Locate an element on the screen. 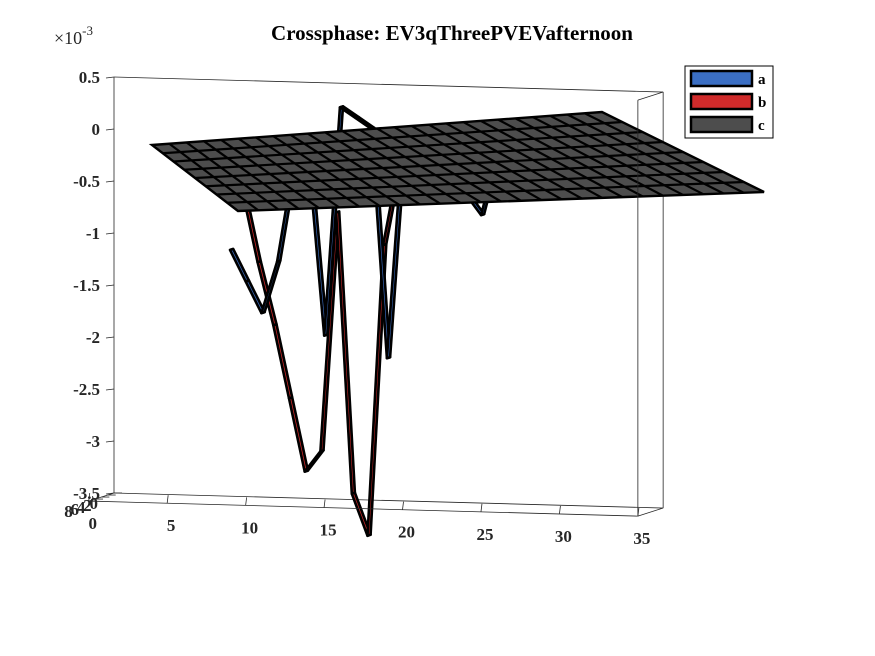 The width and height of the screenshot is (875, 656). legend: a b c is located at coordinates (729, 102).